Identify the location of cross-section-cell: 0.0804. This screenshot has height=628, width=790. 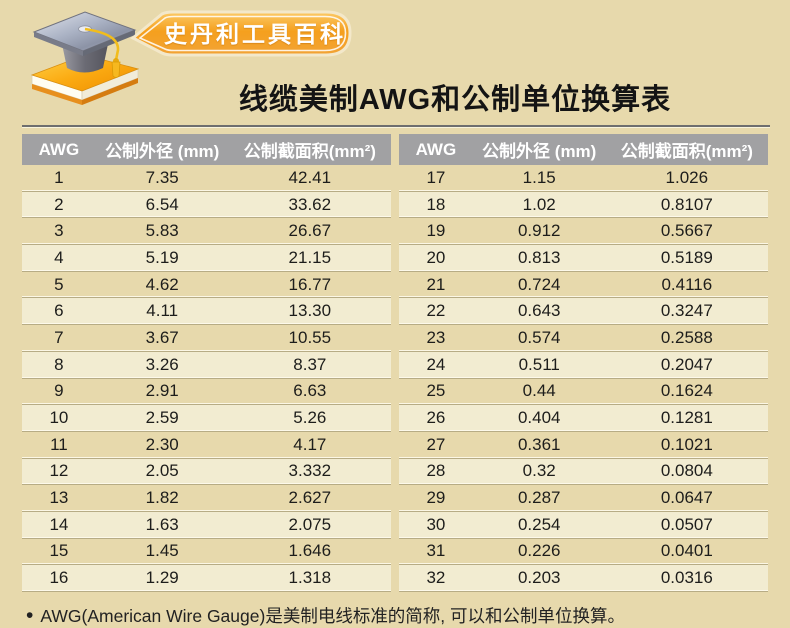
(686, 472).